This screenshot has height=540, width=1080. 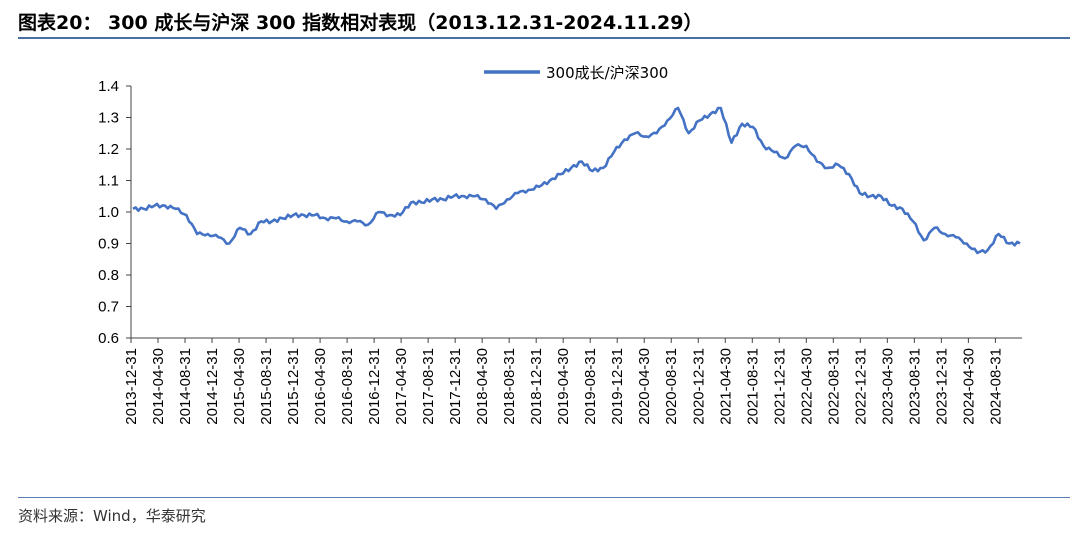 What do you see at coordinates (860, 386) in the screenshot?
I see `x-tick-label: 2022-12-31` at bounding box center [860, 386].